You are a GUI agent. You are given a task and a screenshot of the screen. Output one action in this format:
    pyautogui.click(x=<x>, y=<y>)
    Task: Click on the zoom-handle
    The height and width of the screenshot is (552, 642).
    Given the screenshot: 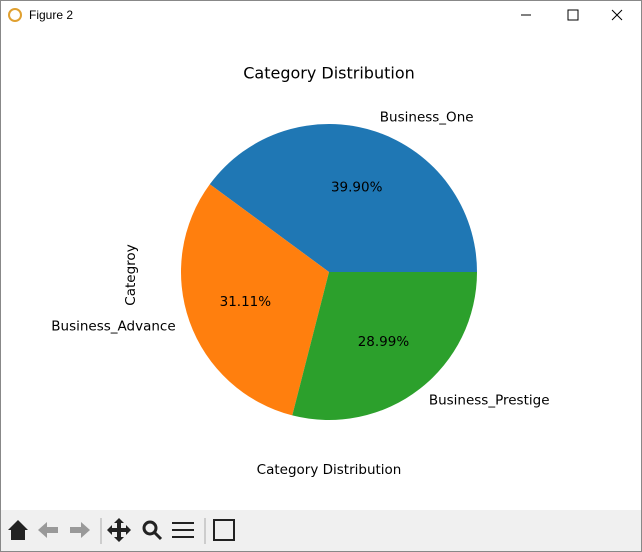 What is the action you would take?
    pyautogui.click(x=157, y=535)
    